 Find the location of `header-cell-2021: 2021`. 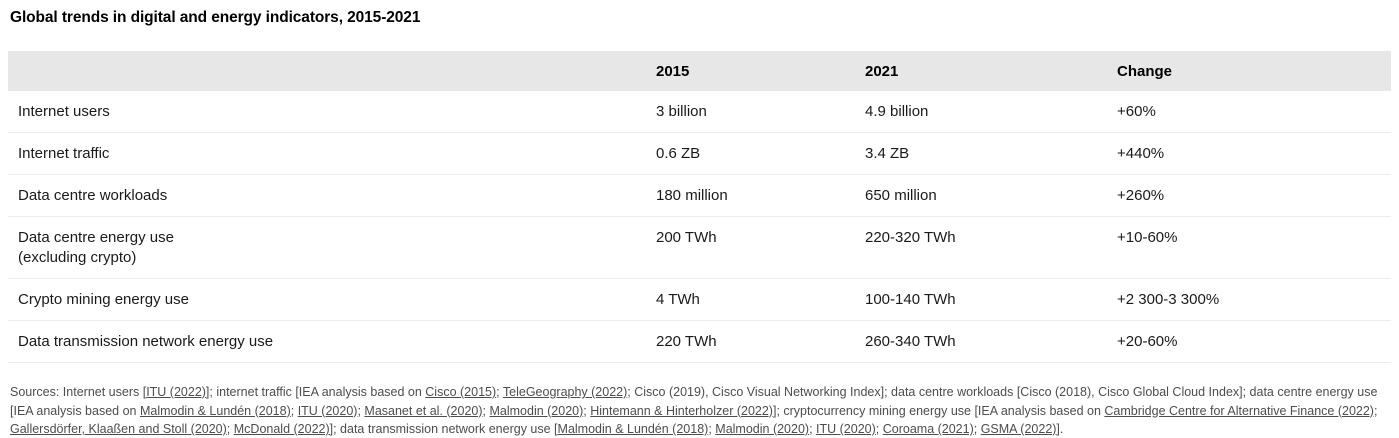

header-cell-2021: 2021 is located at coordinates (981, 71).